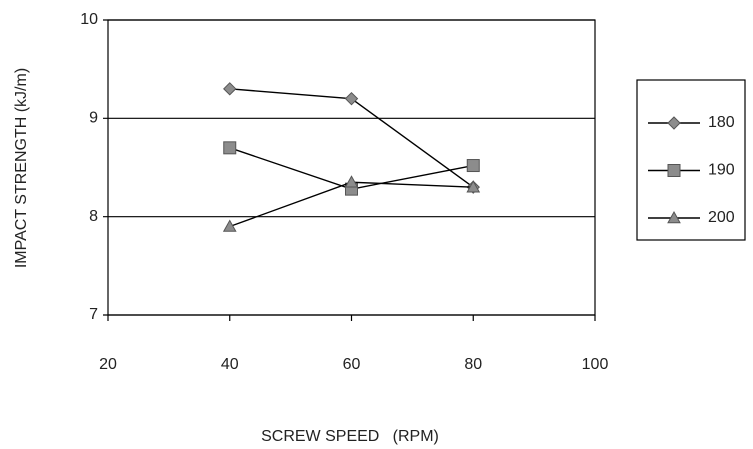  What do you see at coordinates (721, 217) in the screenshot?
I see `legend-label: 200` at bounding box center [721, 217].